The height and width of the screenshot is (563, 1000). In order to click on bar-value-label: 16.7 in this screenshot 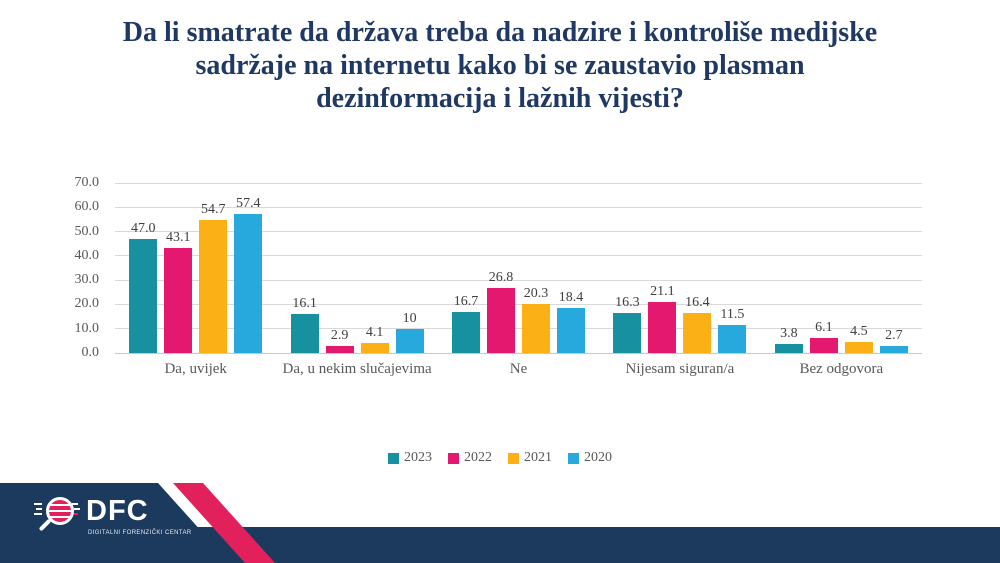, I will do `click(466, 302)`.